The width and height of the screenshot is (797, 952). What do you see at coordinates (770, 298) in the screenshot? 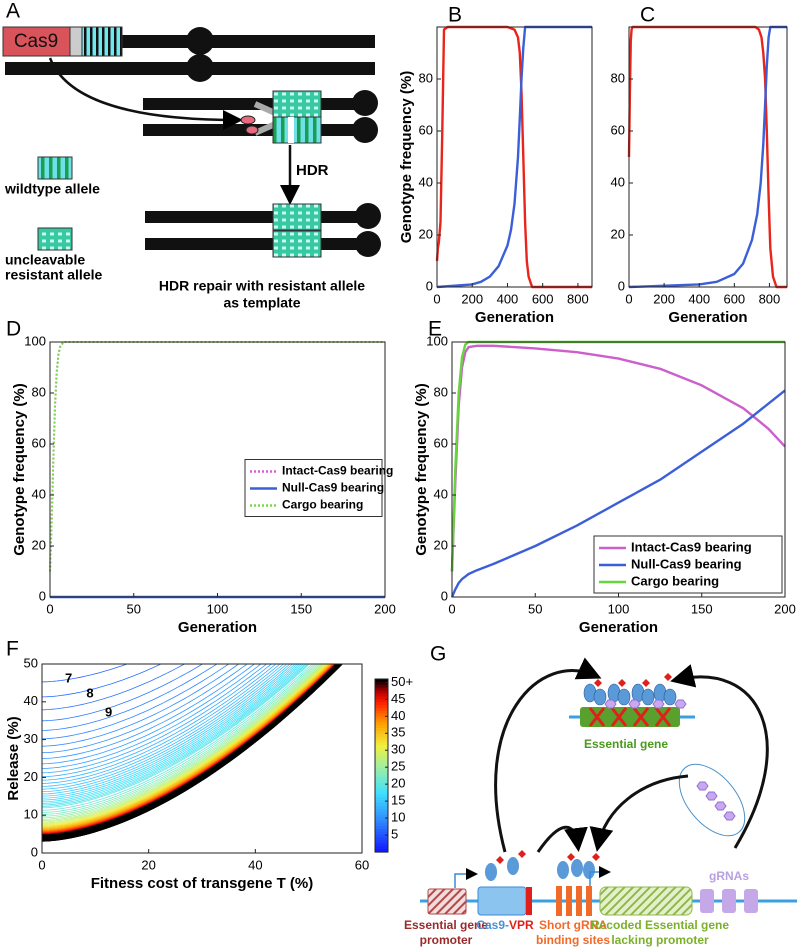
I see `x-tick-label: 800` at bounding box center [770, 298].